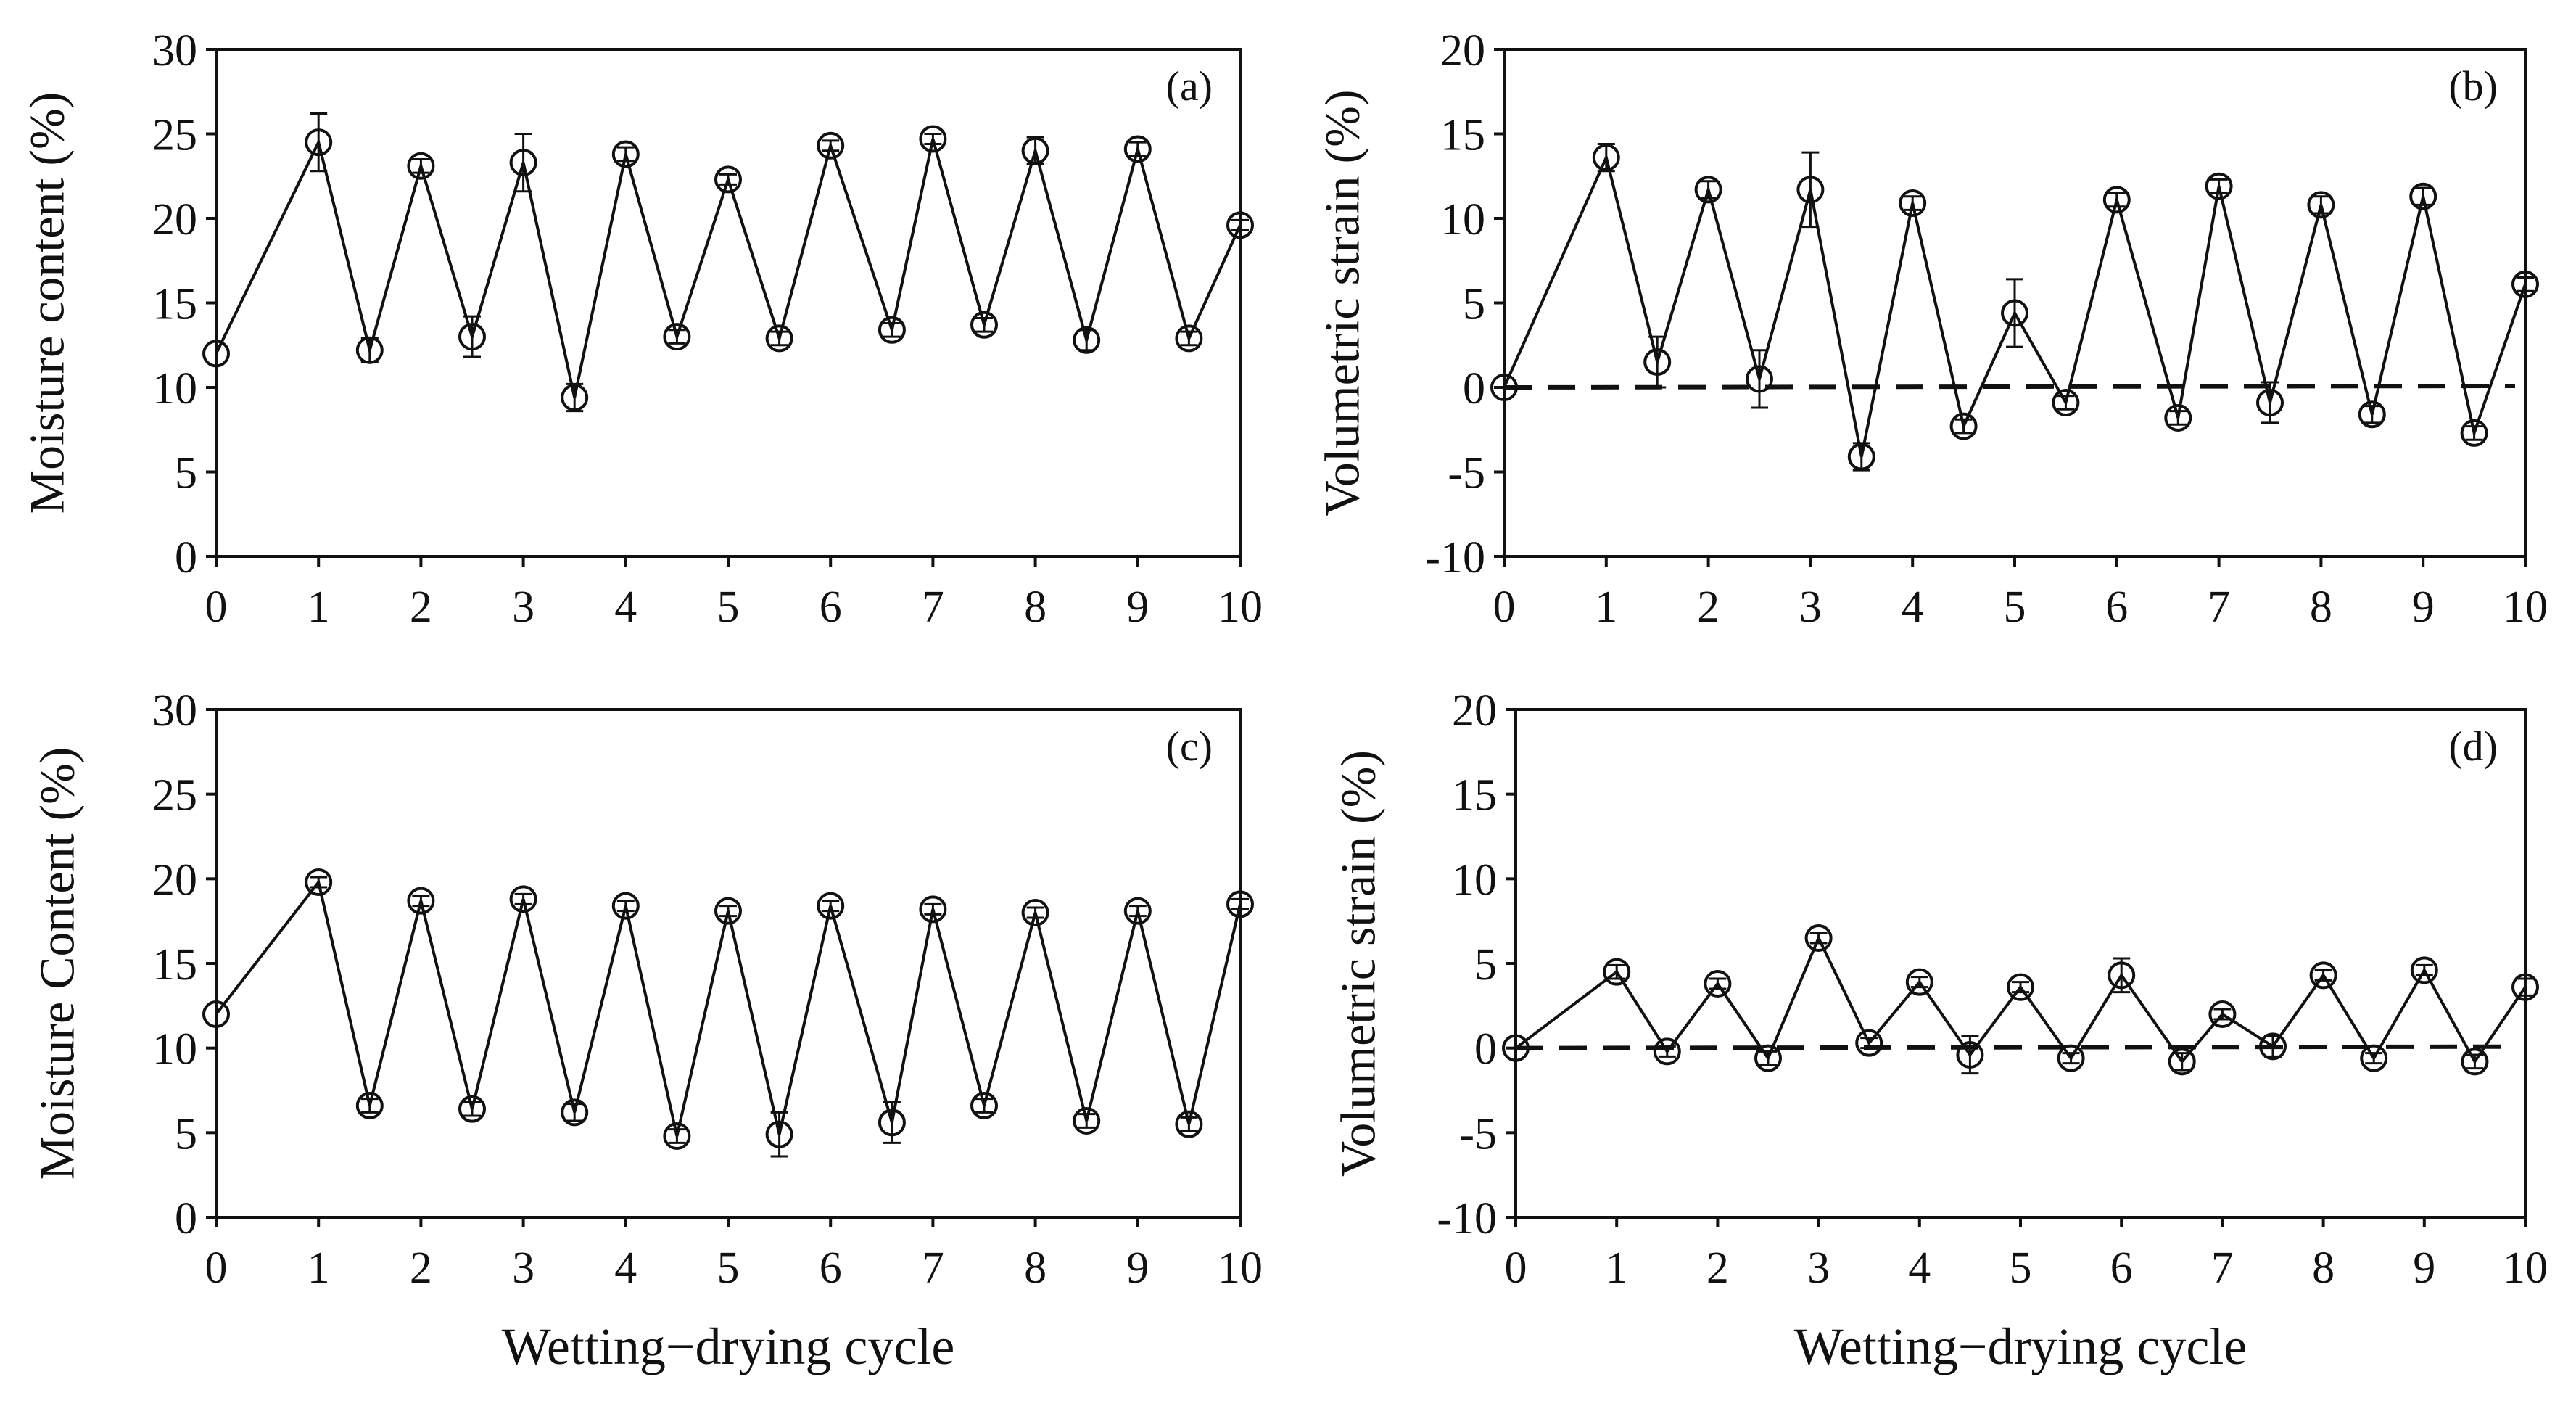  Describe the element at coordinates (174, 51) in the screenshot. I see `y-tick-label: 30` at that location.